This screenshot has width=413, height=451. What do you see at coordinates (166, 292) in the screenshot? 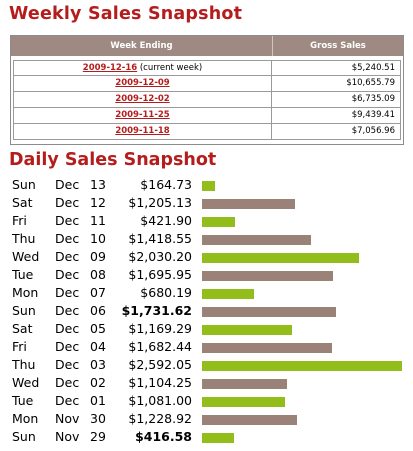
I see `daily-amount: $680.19` at bounding box center [166, 292].